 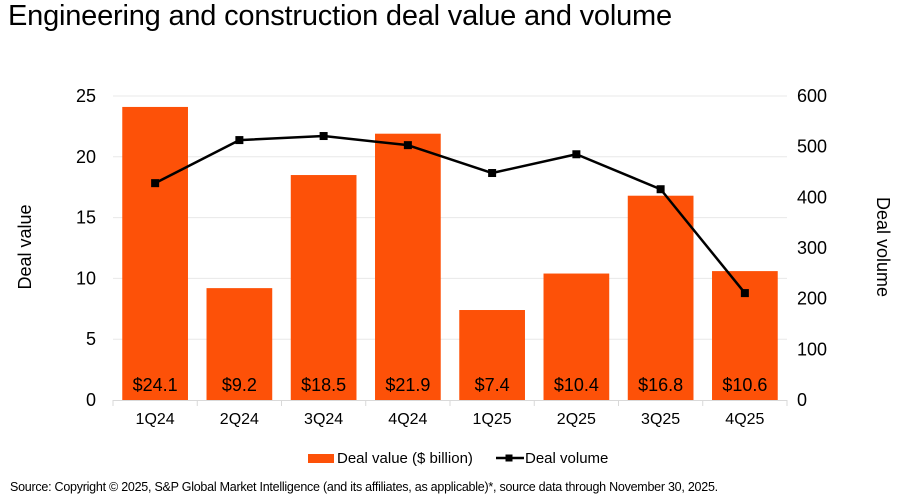 I want to click on y-right-tick-label: 100, so click(x=812, y=349).